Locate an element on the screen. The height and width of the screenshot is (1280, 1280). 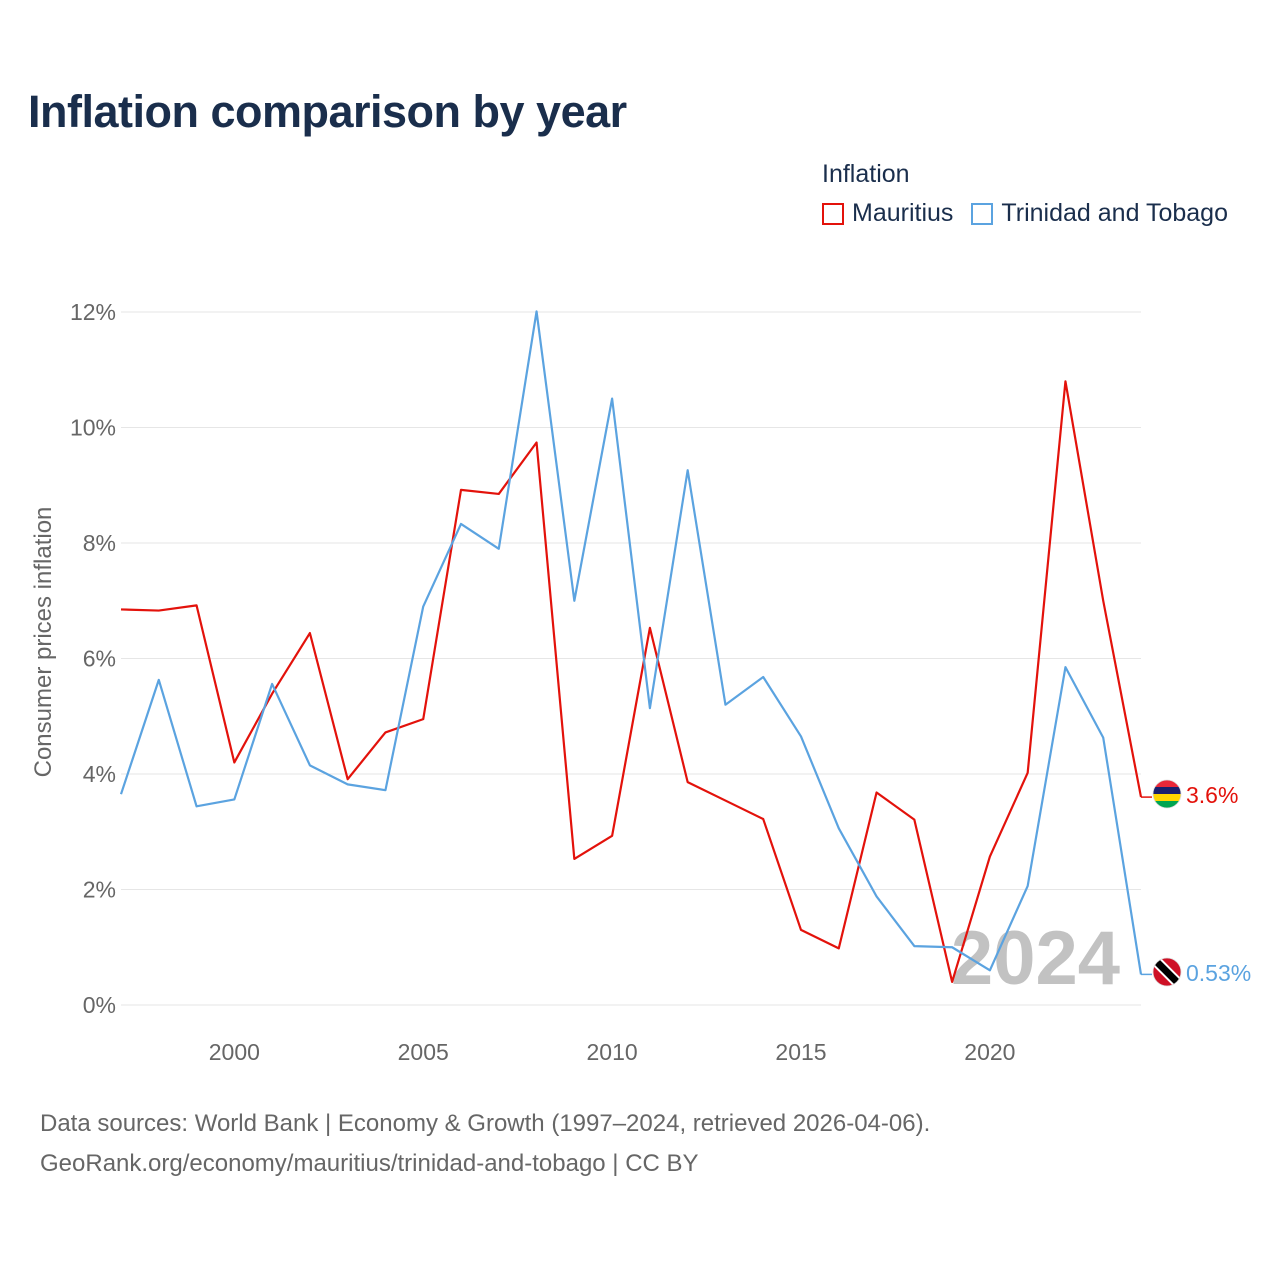
legend-item-mauritius: Mauritius is located at coordinates (887, 213).